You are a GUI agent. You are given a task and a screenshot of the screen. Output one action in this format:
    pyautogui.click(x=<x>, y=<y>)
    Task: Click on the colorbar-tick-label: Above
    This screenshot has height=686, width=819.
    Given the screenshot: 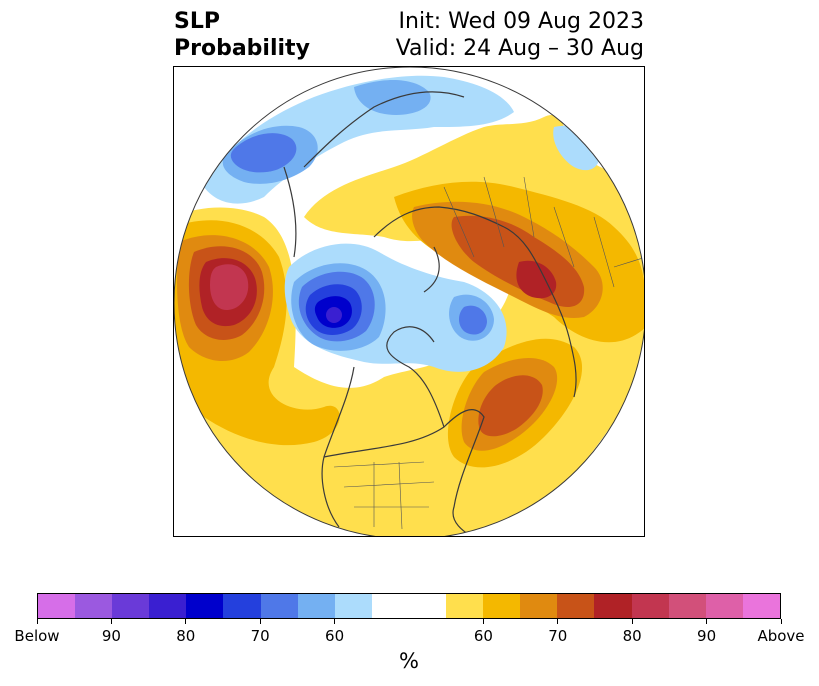 What is the action you would take?
    pyautogui.click(x=781, y=636)
    